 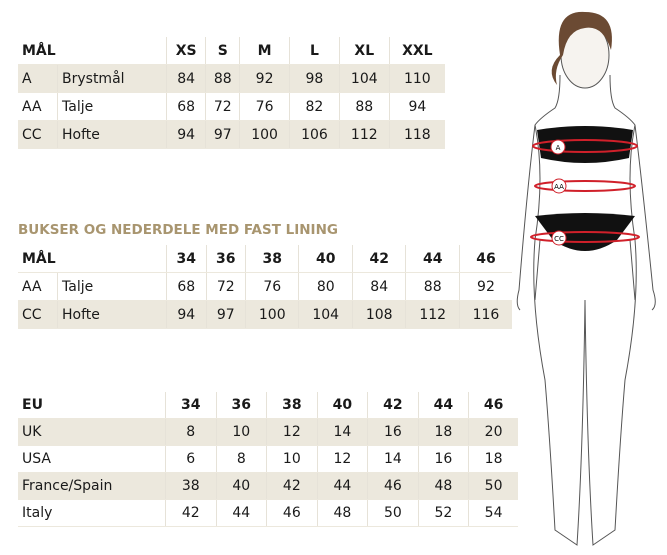 What do you see at coordinates (178, 230) in the screenshot?
I see `section-title: BUKSER OG NEDERDELE MED FAST LINING` at bounding box center [178, 230].